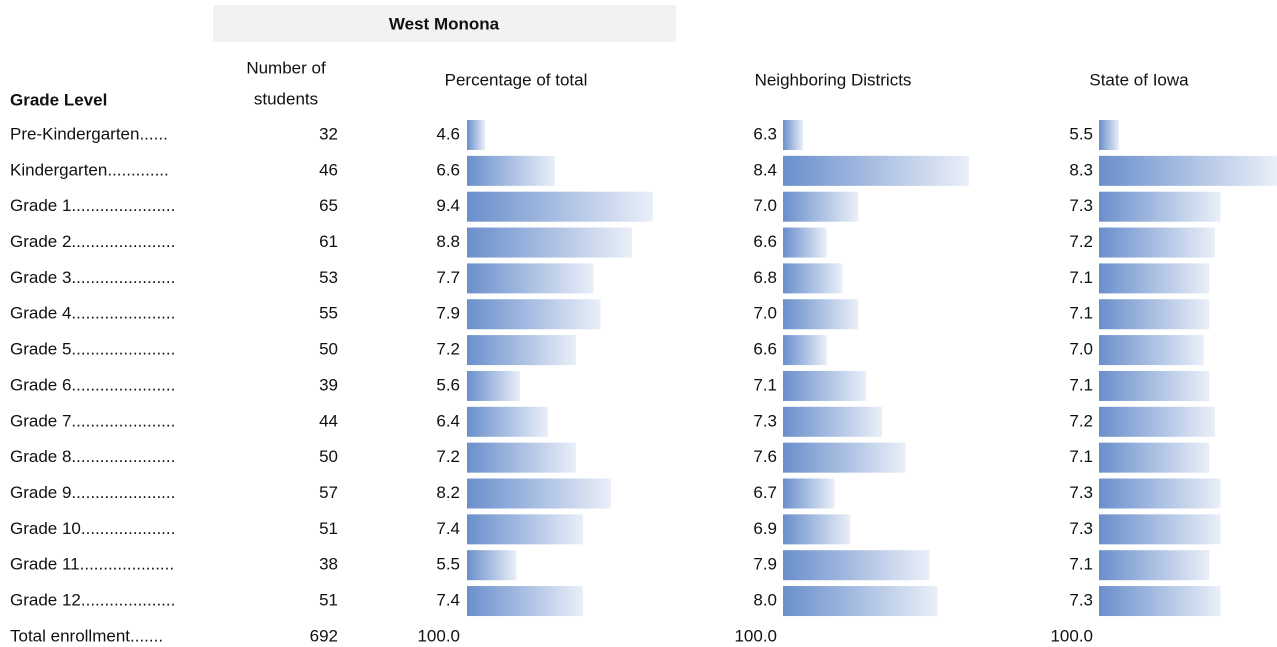  Describe the element at coordinates (328, 492) in the screenshot. I see `students: 57` at that location.